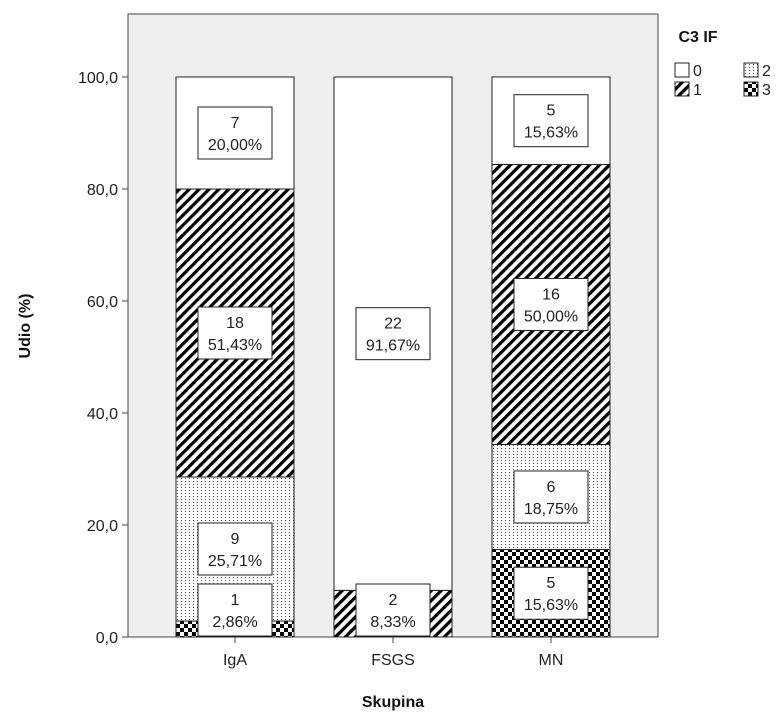  What do you see at coordinates (393, 346) in the screenshot?
I see `data-label-percent: 91,67%` at bounding box center [393, 346].